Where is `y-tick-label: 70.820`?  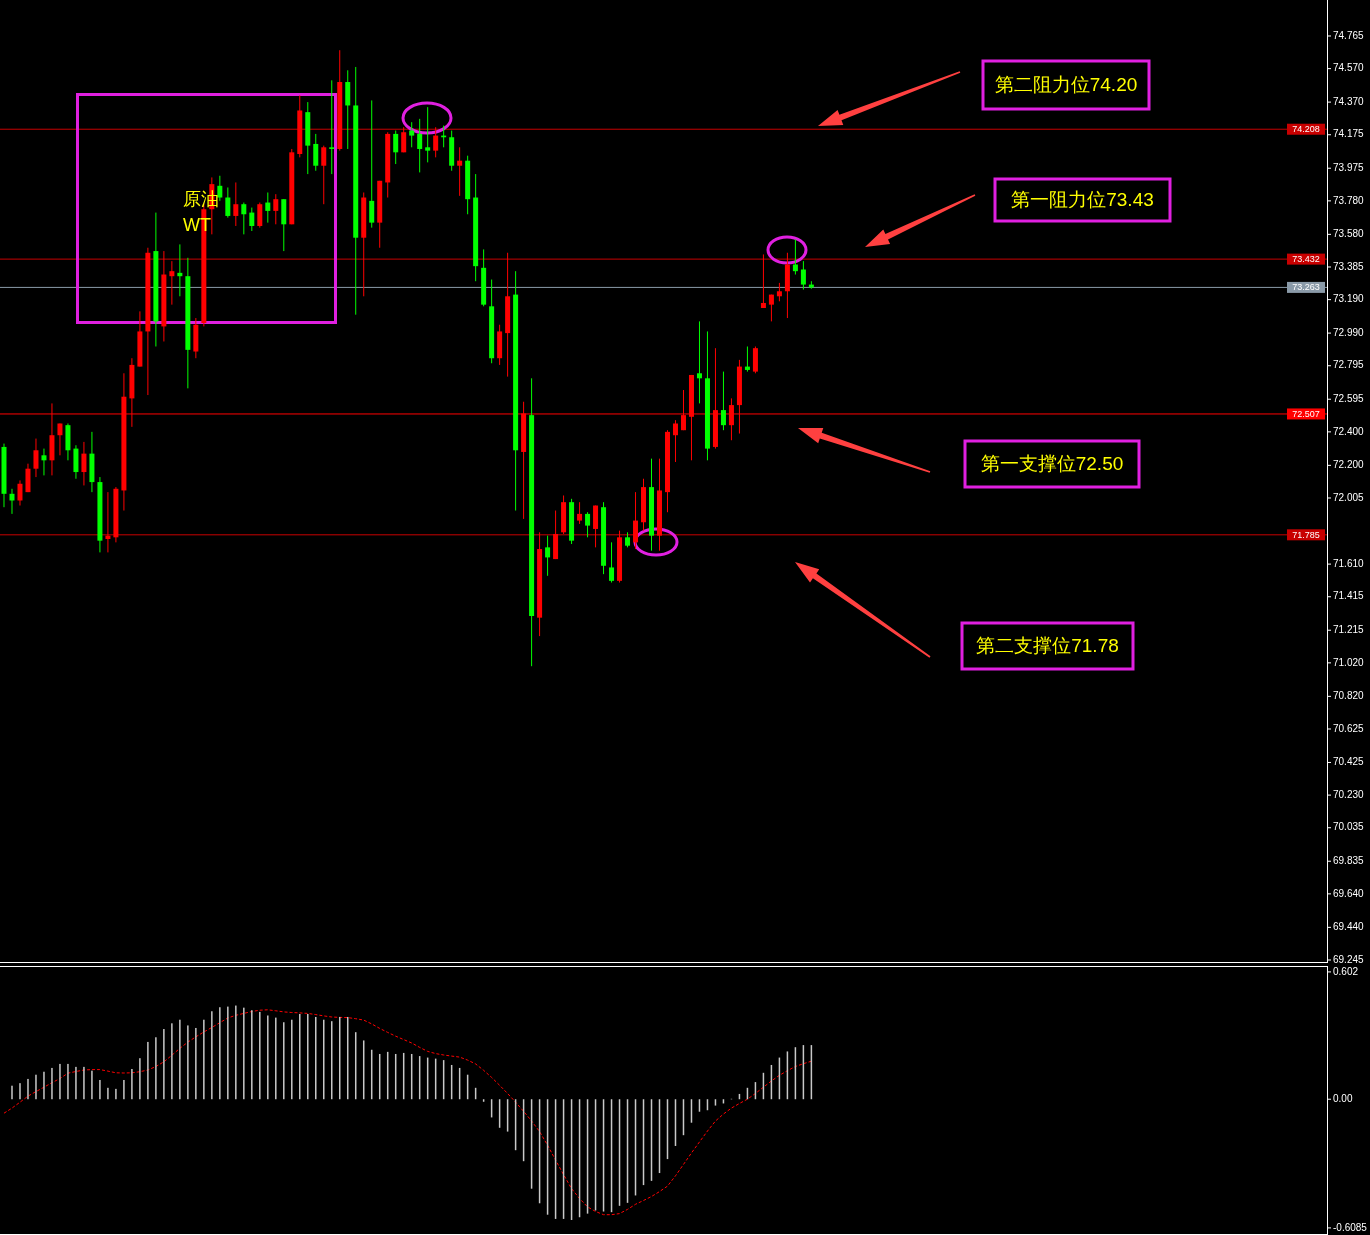
y-tick-label: 70.820 is located at coordinates (1349, 695).